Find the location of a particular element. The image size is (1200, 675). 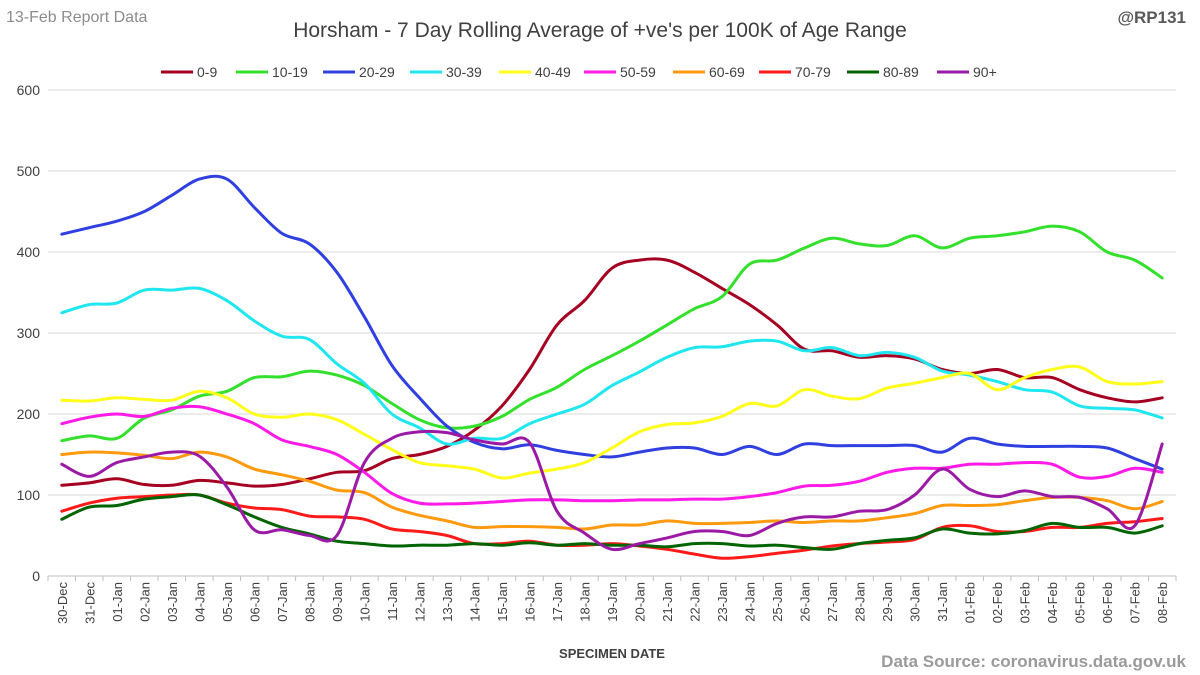

x-tick-label: 15-Jan is located at coordinates (502, 602).